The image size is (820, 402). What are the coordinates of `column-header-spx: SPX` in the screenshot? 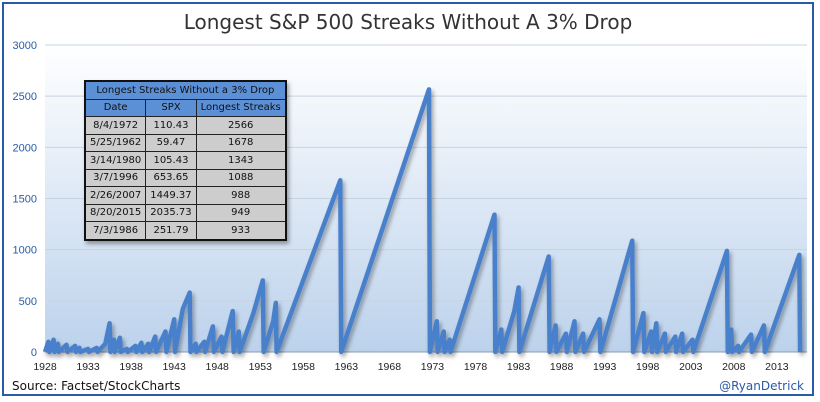 It's located at (171, 107).